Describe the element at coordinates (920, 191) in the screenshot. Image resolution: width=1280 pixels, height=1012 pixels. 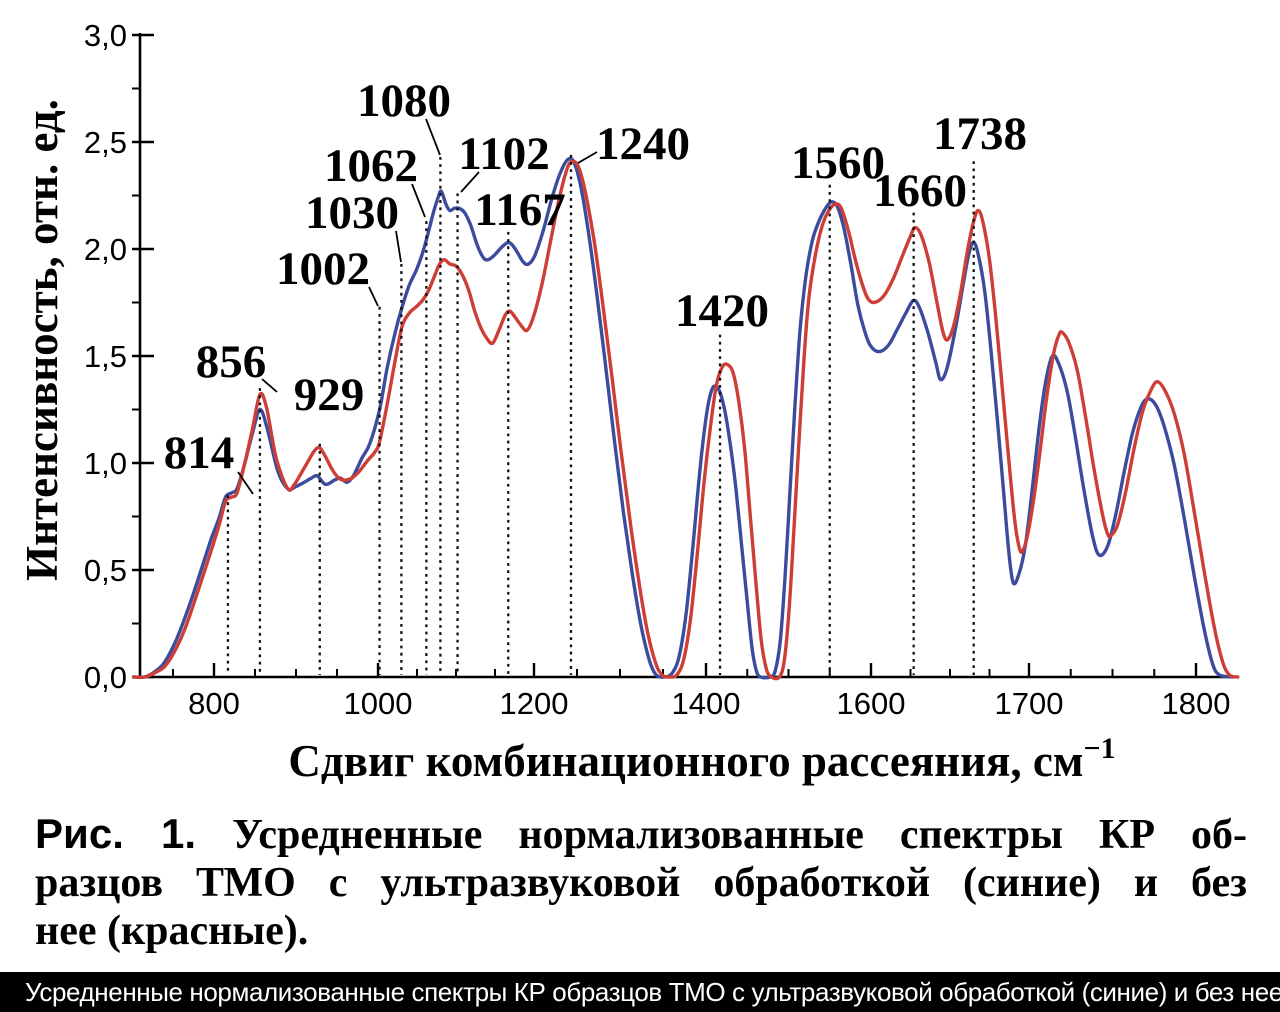
I see `peak-label-1660: 1660` at that location.